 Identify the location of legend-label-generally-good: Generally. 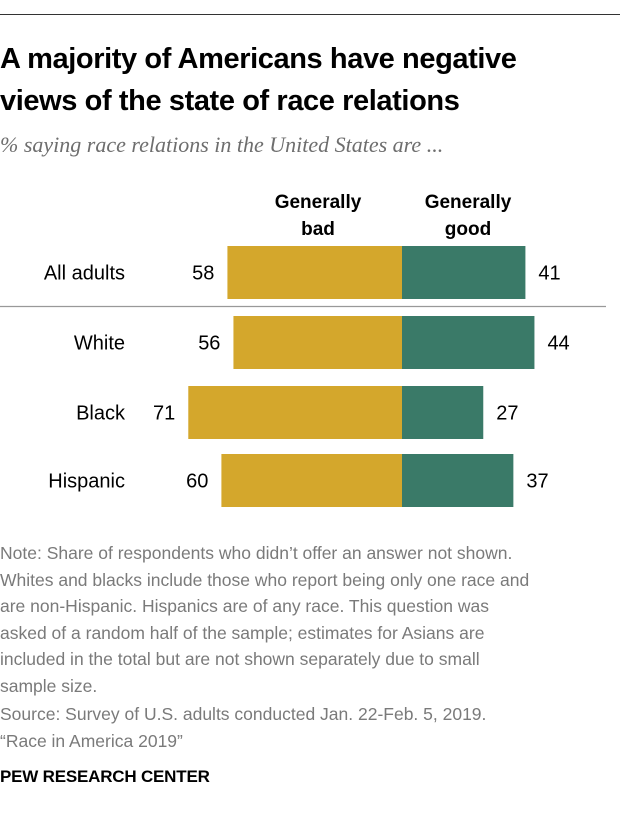
(468, 202).